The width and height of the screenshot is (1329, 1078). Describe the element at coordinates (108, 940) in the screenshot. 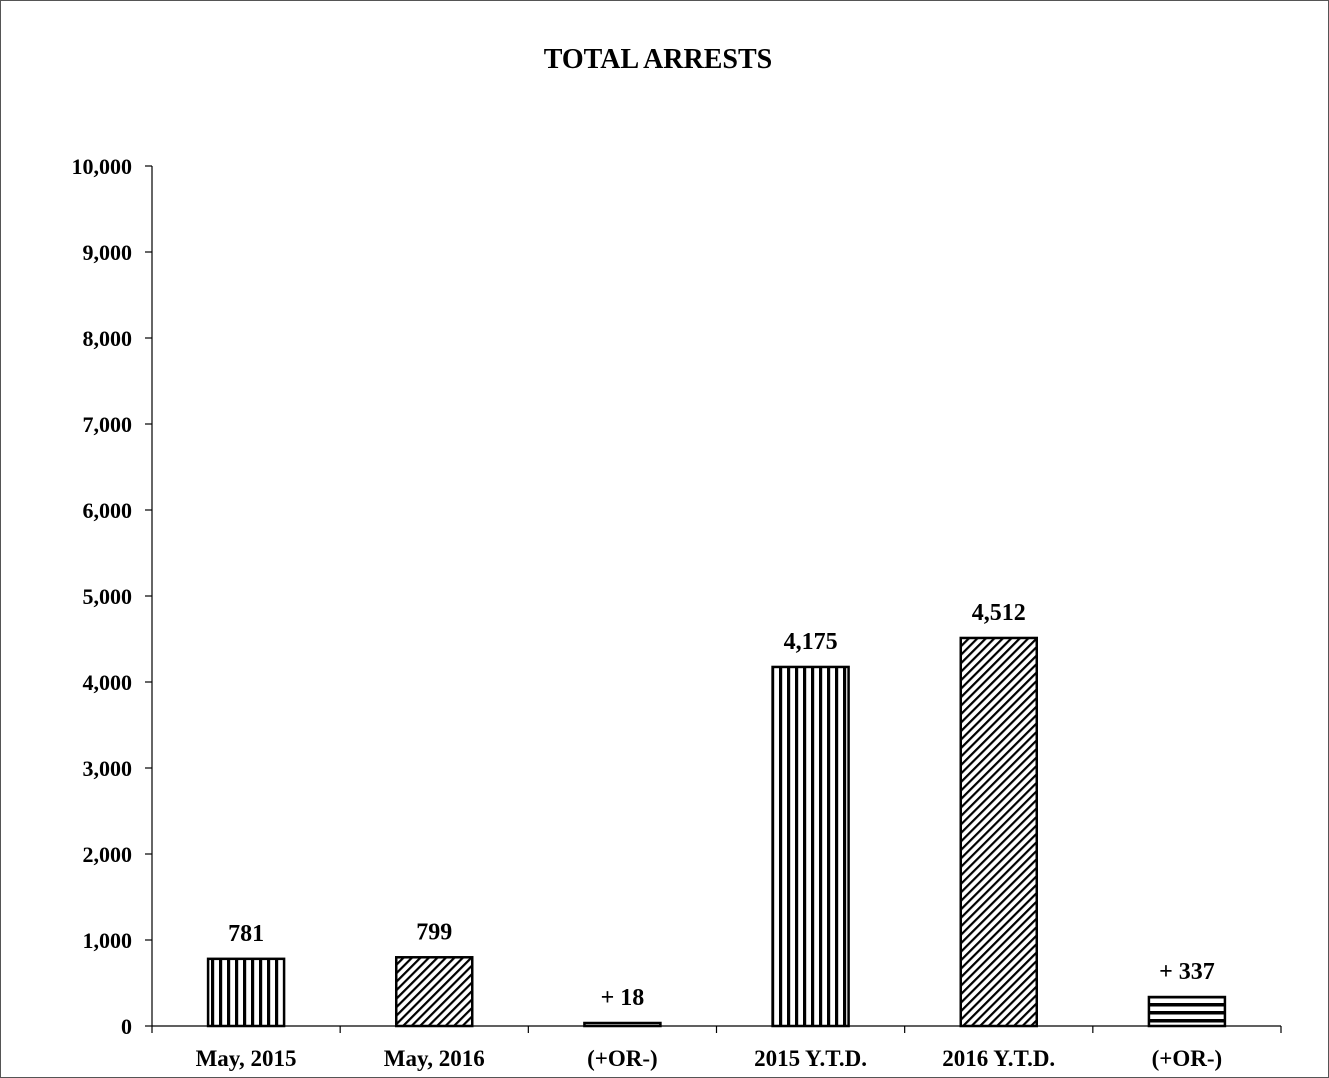

I see `y-tick-label: 1,000` at that location.